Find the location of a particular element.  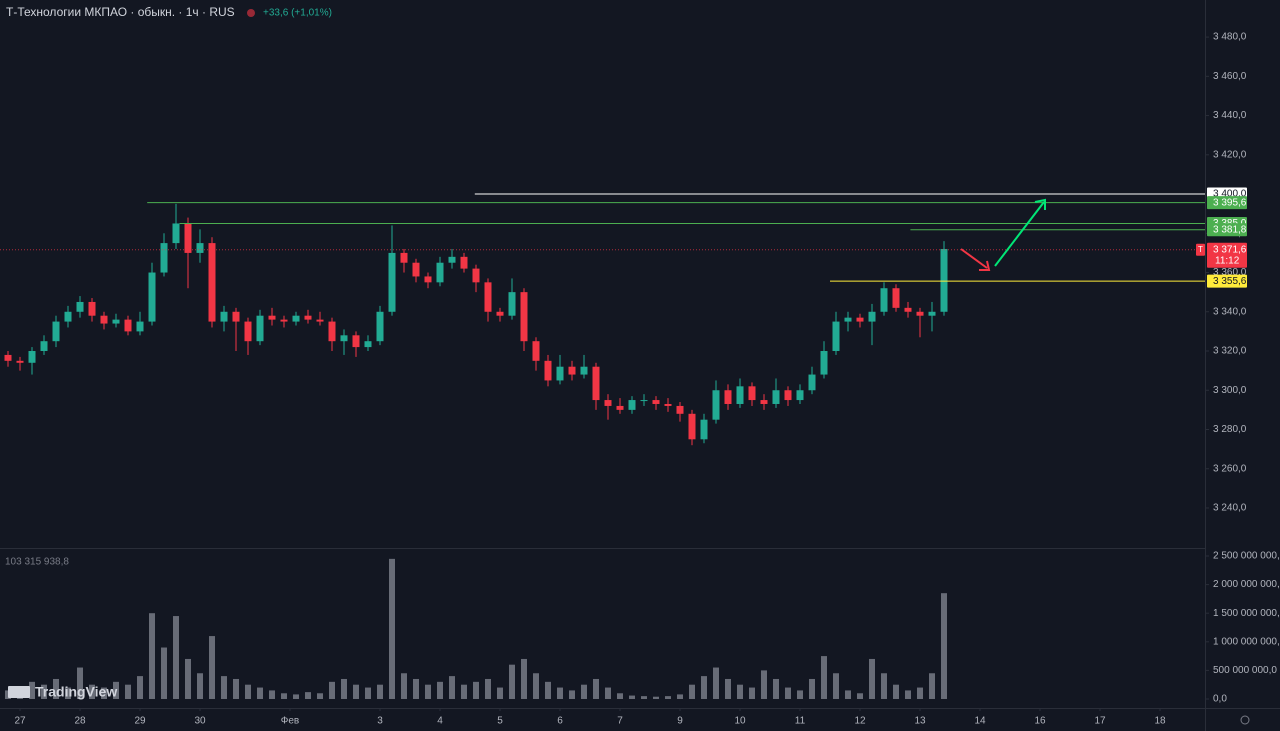

symbol-badge-box is located at coordinates (1200, 249).